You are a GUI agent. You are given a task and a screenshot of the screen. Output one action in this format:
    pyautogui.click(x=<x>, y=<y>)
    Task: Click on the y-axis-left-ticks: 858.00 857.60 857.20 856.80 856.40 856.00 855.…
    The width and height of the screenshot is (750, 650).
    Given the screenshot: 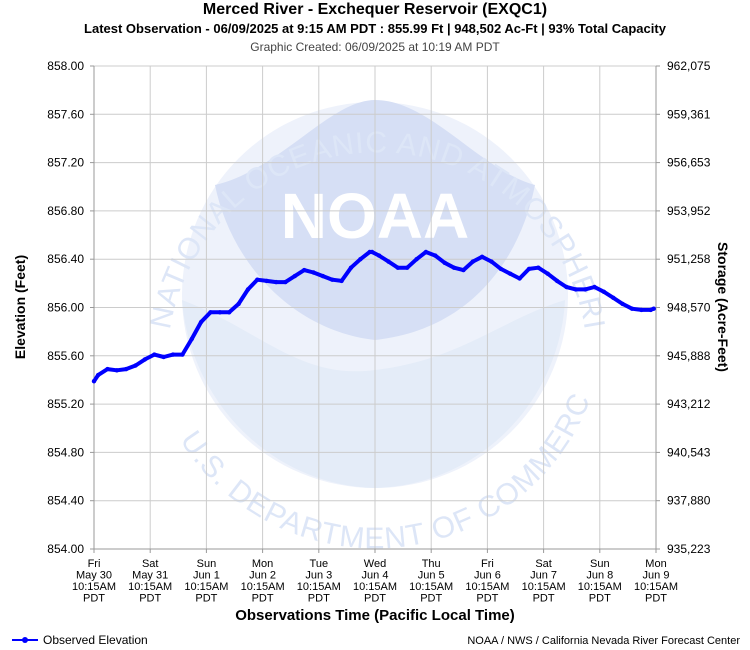 What is the action you would take?
    pyautogui.click(x=70, y=307)
    